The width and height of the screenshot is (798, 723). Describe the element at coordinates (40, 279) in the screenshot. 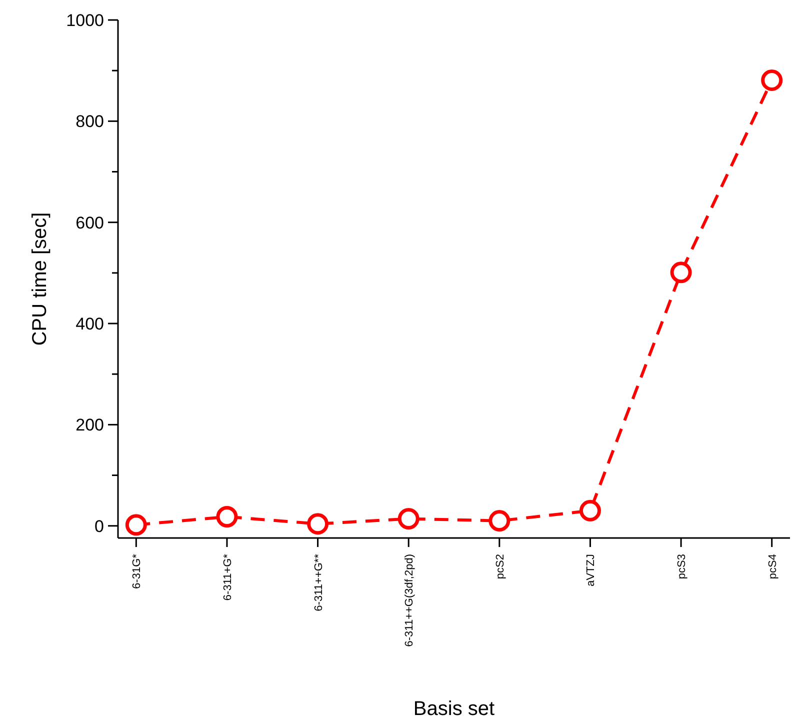

I see `y-axis-title: CPU time [sec]` at that location.